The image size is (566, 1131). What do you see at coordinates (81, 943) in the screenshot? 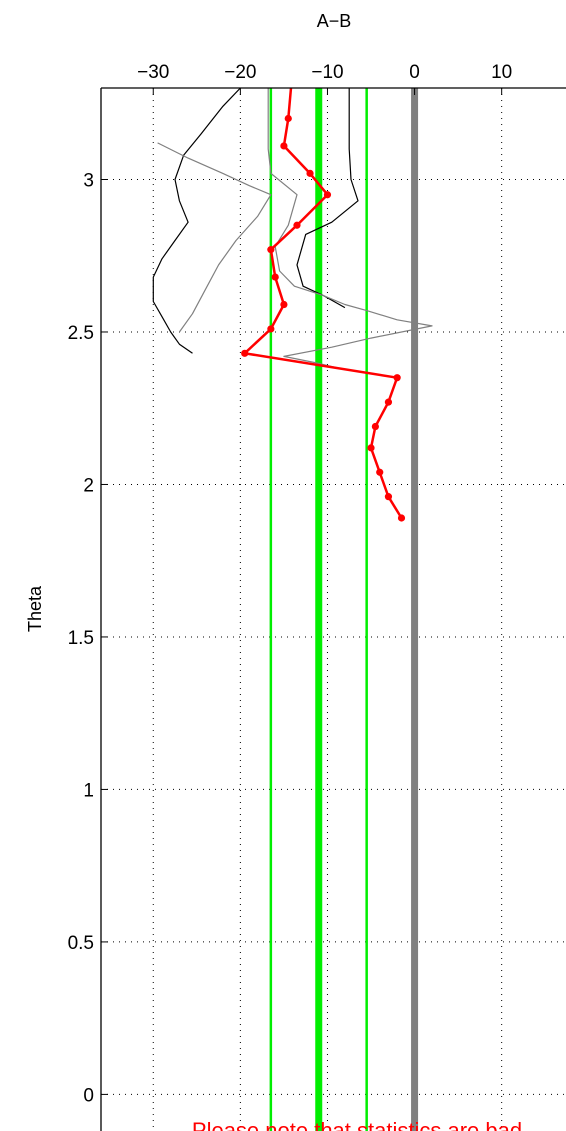
I see `y-tick-label: 0.5` at bounding box center [81, 943].